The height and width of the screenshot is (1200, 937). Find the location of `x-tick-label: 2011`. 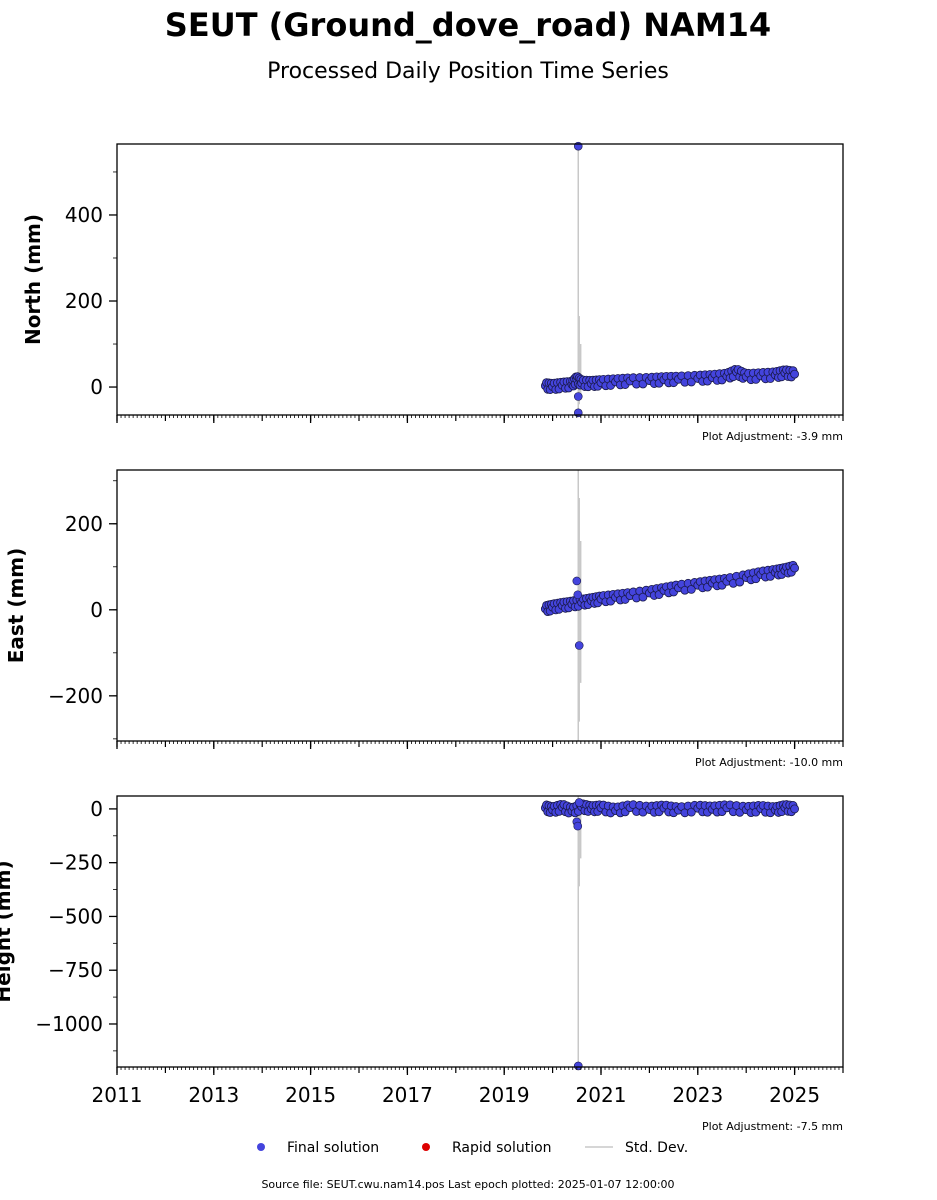

x-tick-label: 2011 is located at coordinates (117, 1095).